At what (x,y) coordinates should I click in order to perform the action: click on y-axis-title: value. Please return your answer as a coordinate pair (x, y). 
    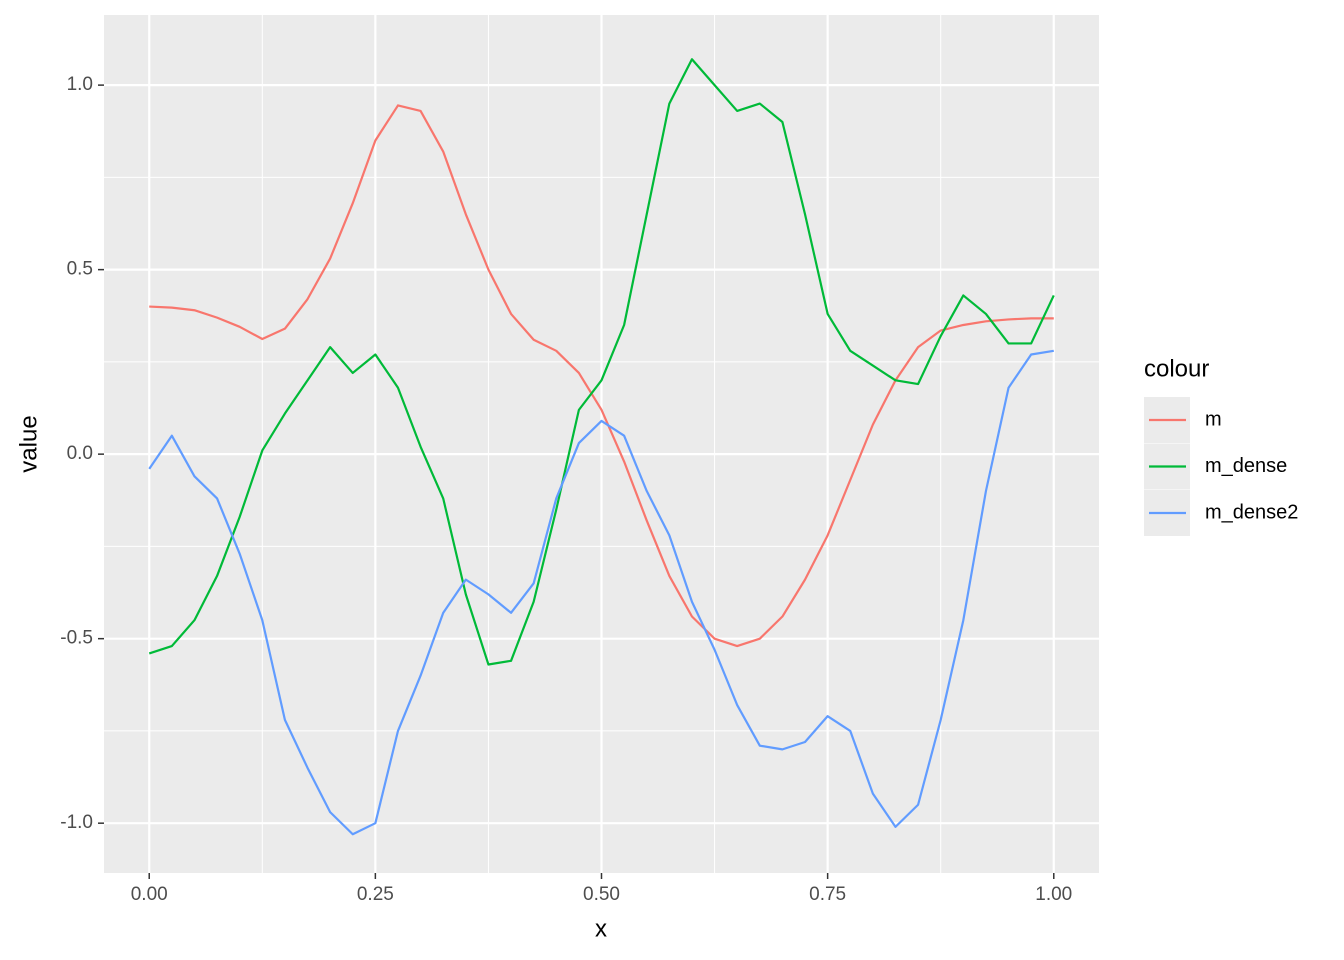
    Looking at the image, I should click on (28, 443).